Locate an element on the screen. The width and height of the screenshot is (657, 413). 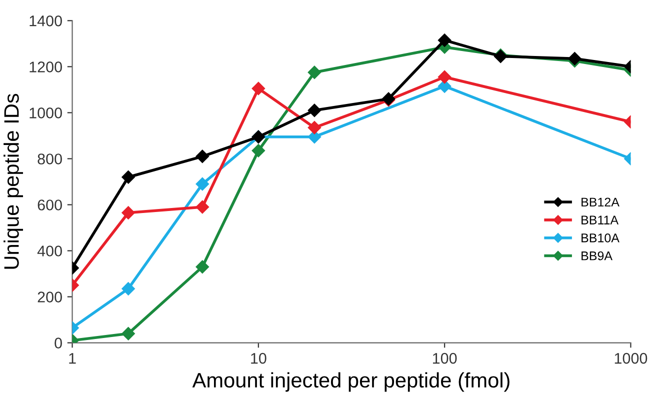
legend-label: BB12A is located at coordinates (601, 202).